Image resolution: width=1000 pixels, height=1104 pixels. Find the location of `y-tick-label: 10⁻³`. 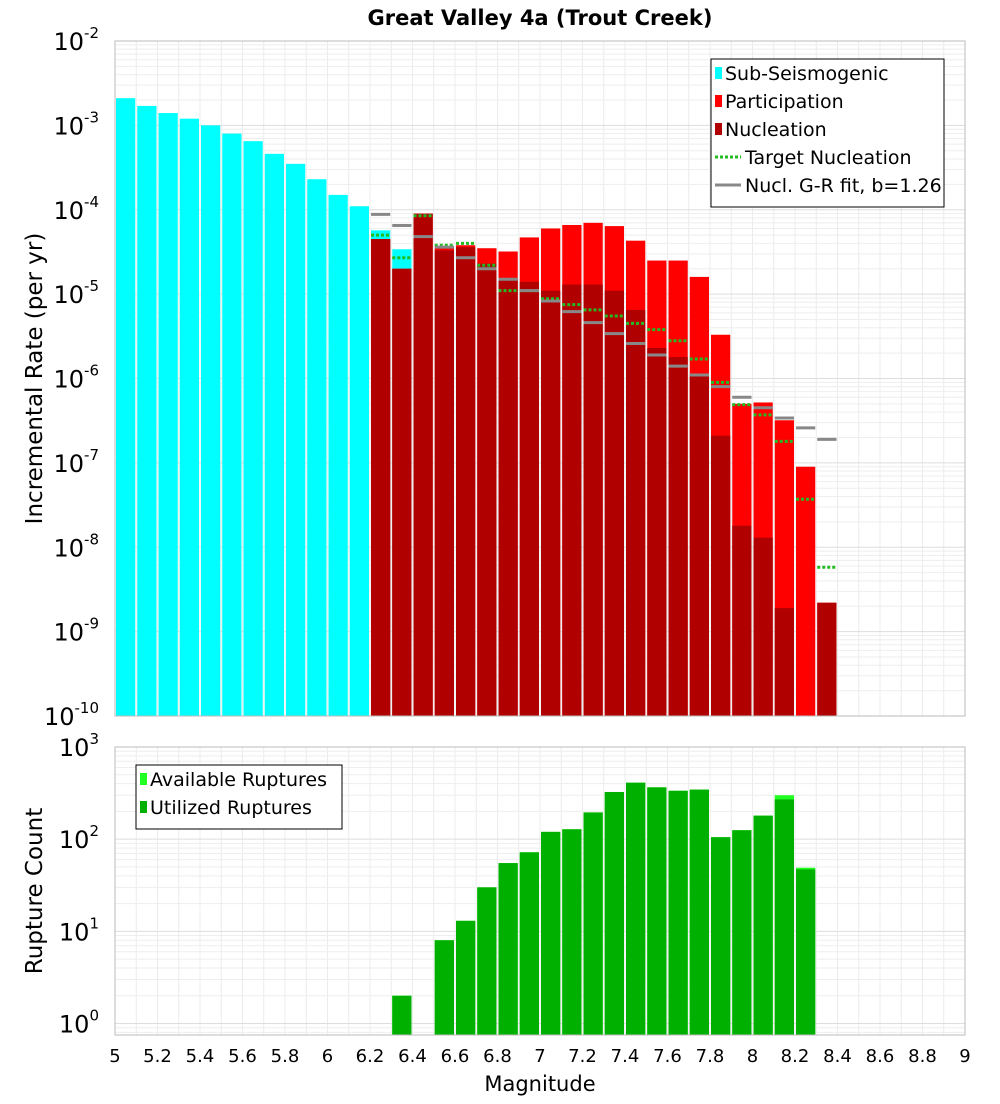

y-tick-label: 10⁻³ is located at coordinates (76, 124).